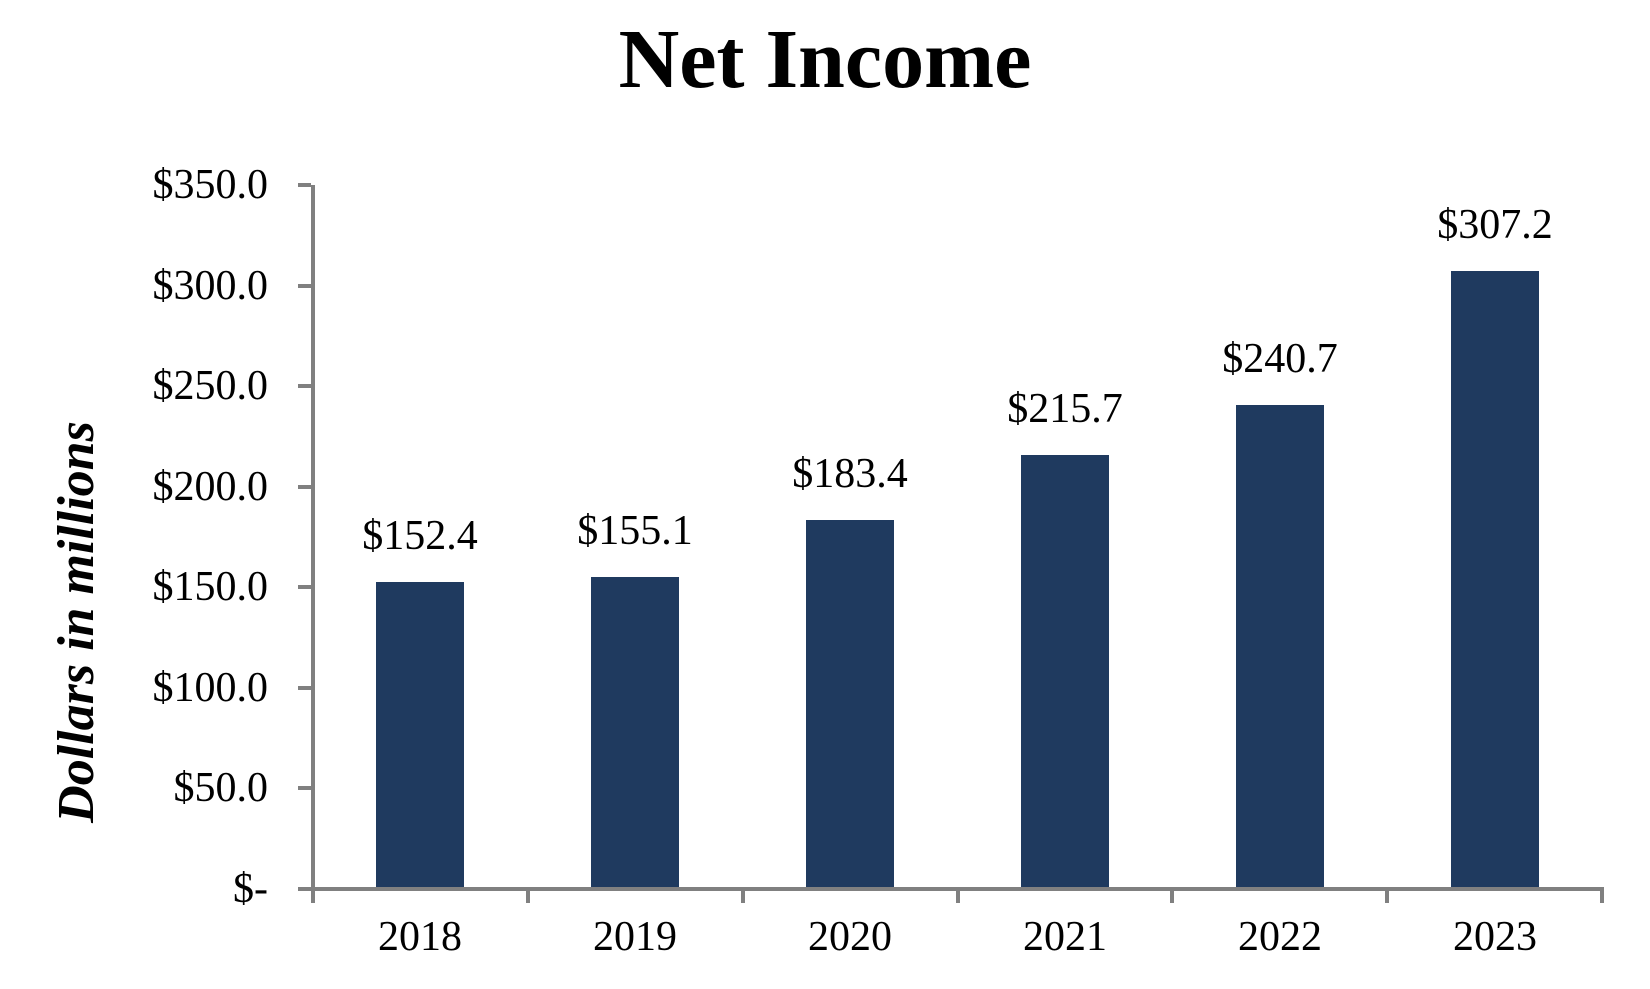 The image size is (1650, 989). What do you see at coordinates (1065, 409) in the screenshot?
I see `bar-value-label: $215.7` at bounding box center [1065, 409].